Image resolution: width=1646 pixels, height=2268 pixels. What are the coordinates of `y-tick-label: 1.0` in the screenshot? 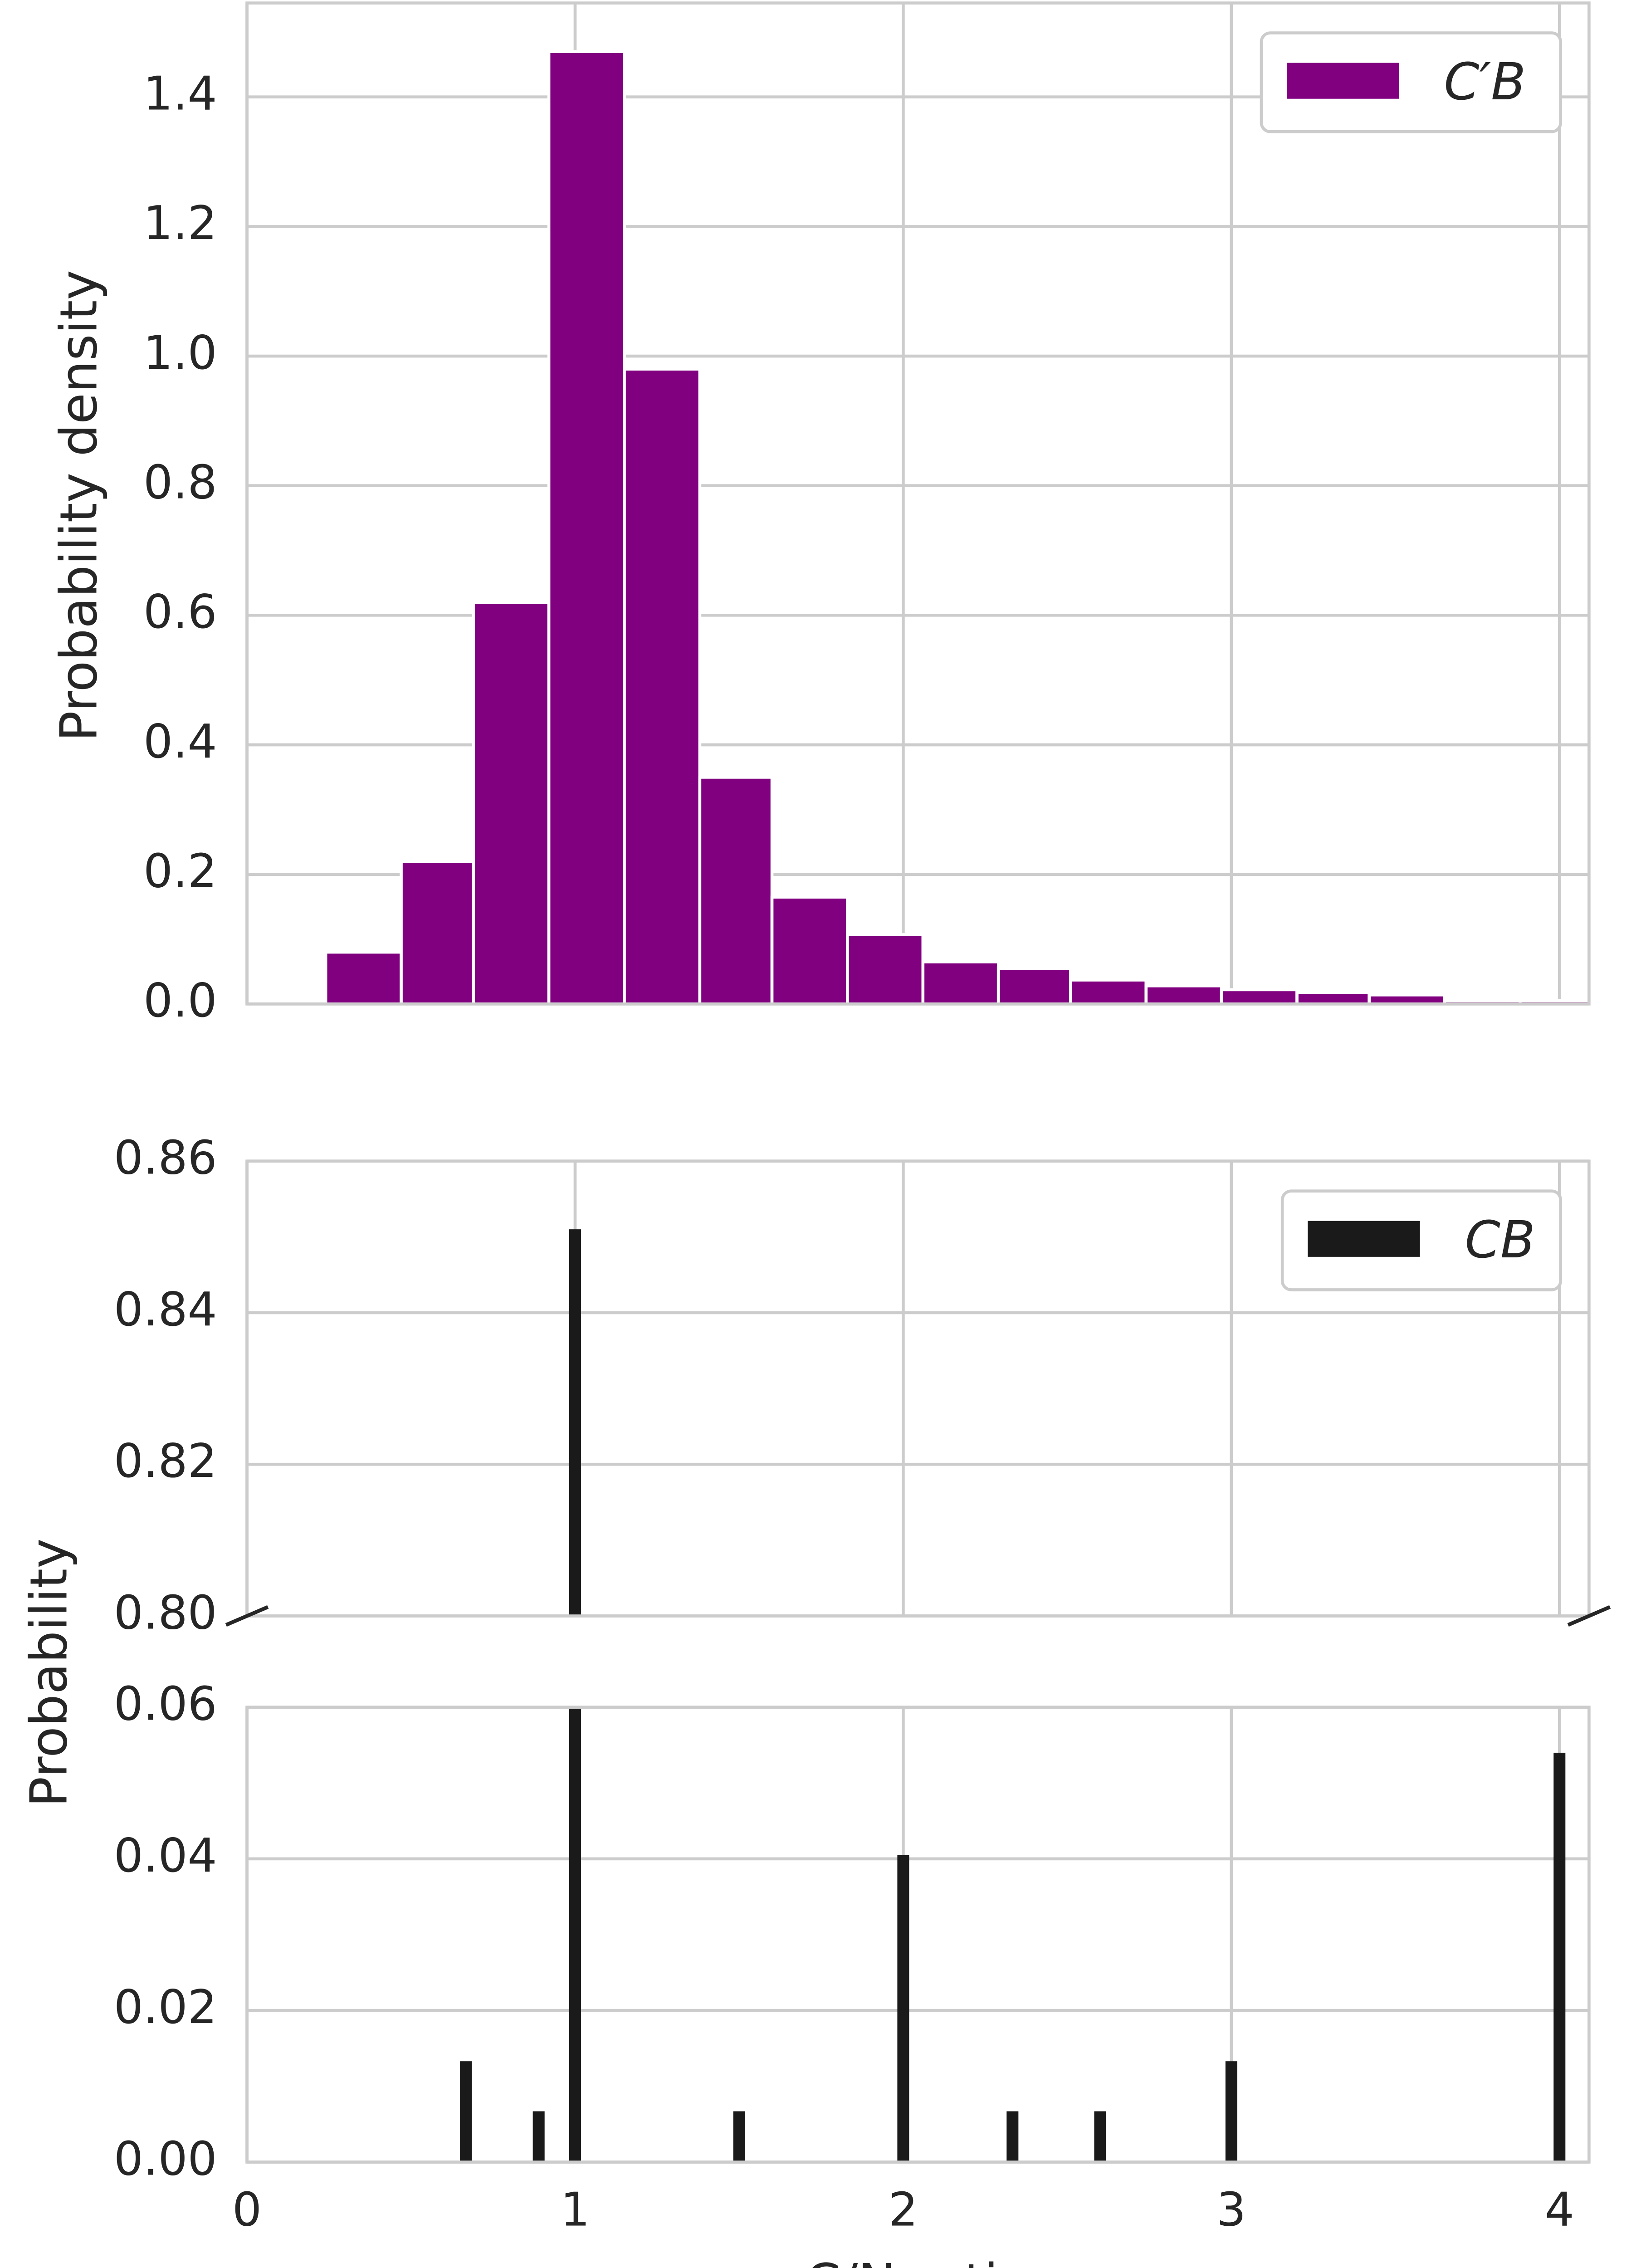 It's located at (180, 353).